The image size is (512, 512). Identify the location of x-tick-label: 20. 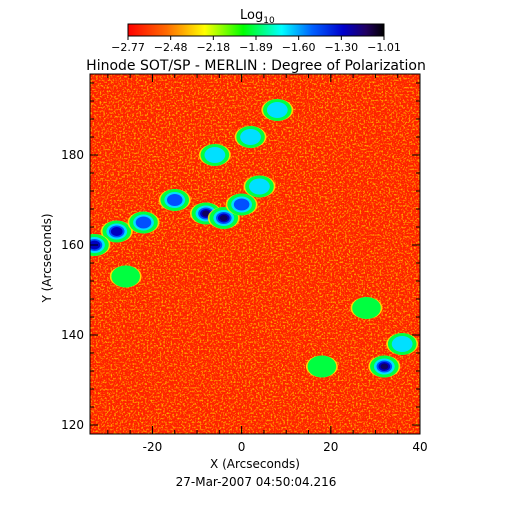
(330, 447).